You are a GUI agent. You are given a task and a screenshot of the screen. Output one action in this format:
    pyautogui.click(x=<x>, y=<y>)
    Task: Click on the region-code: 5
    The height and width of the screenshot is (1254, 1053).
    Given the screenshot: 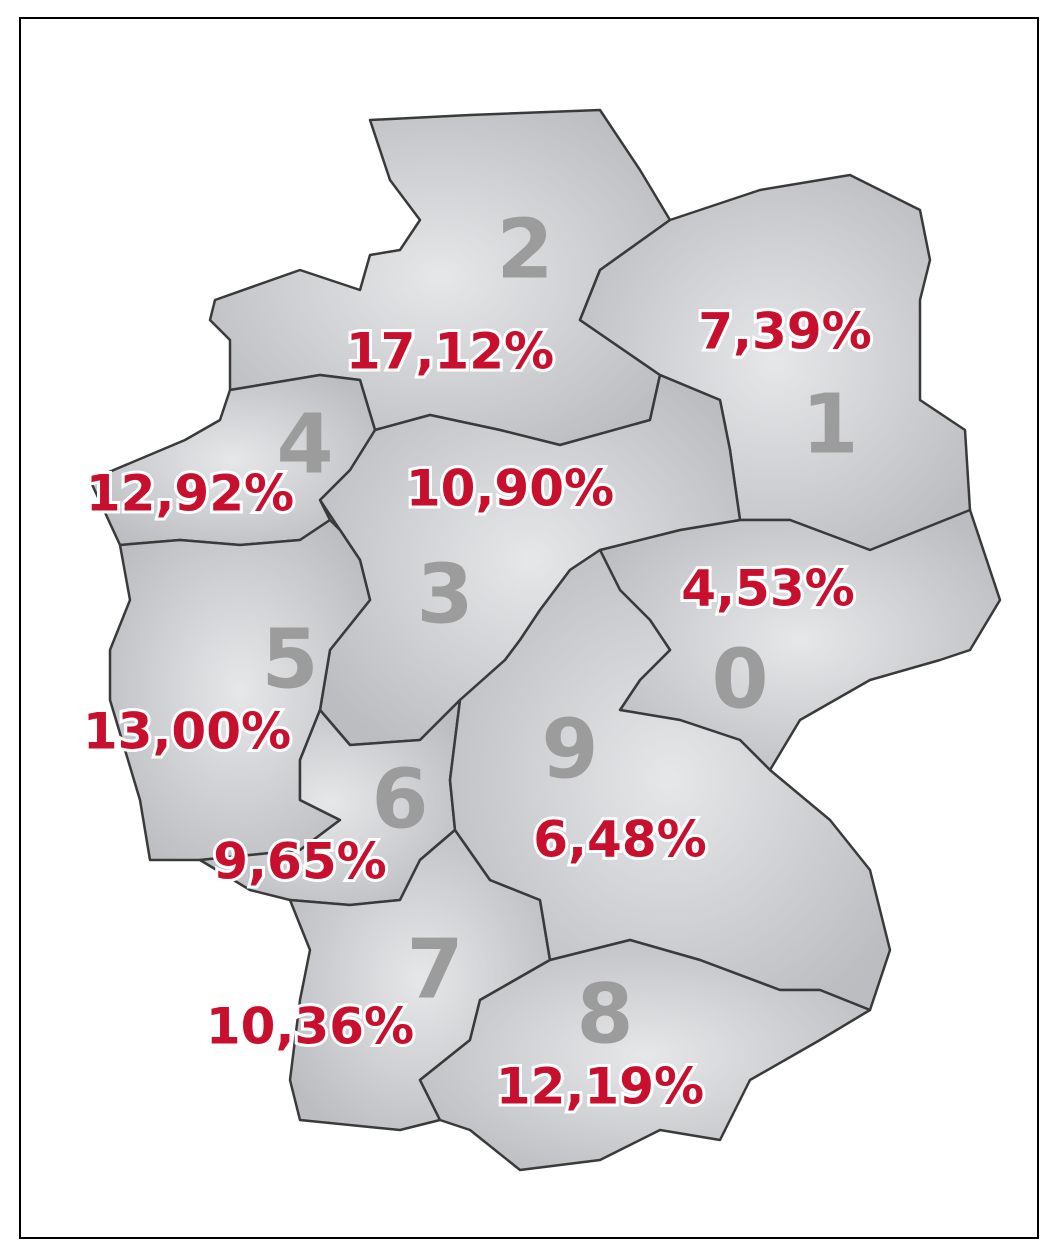 What is the action you would take?
    pyautogui.click(x=289, y=659)
    